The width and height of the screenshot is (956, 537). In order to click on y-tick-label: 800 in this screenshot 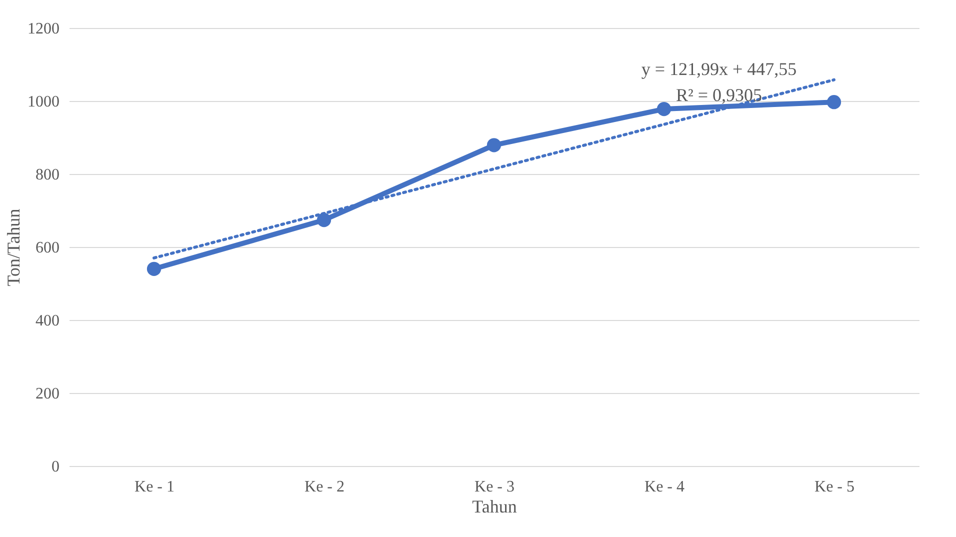, I will do `click(48, 175)`.